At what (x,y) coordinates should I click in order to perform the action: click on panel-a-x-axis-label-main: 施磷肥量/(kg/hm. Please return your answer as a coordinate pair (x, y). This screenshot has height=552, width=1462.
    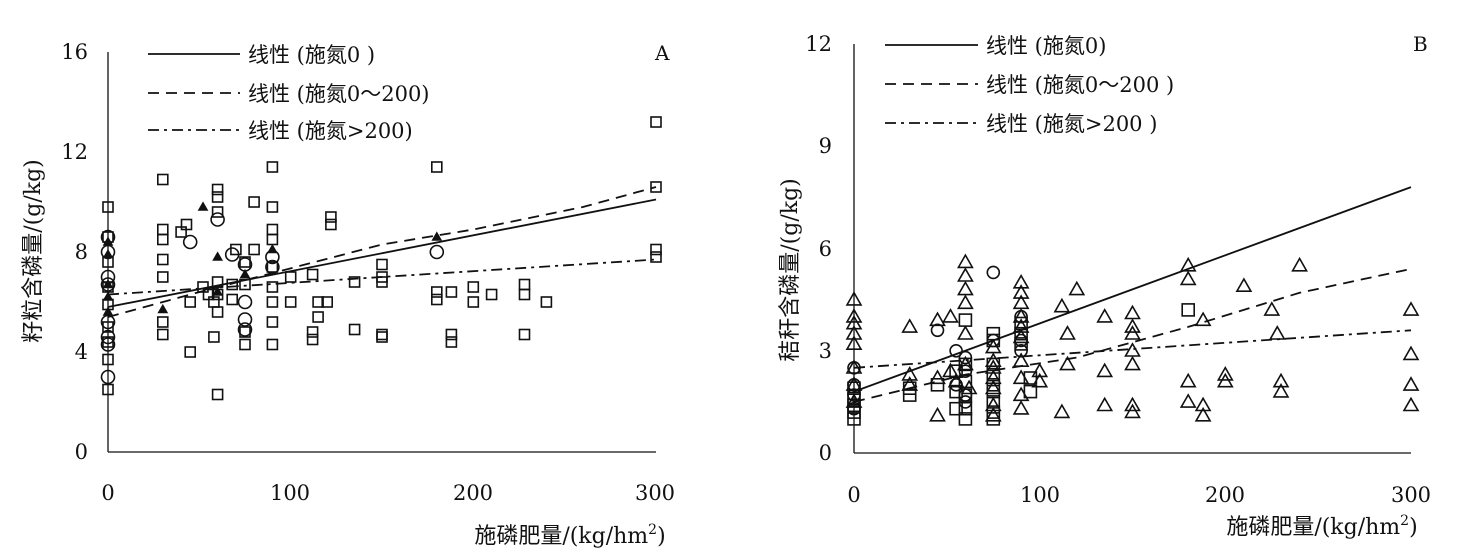
    Looking at the image, I should click on (561, 536).